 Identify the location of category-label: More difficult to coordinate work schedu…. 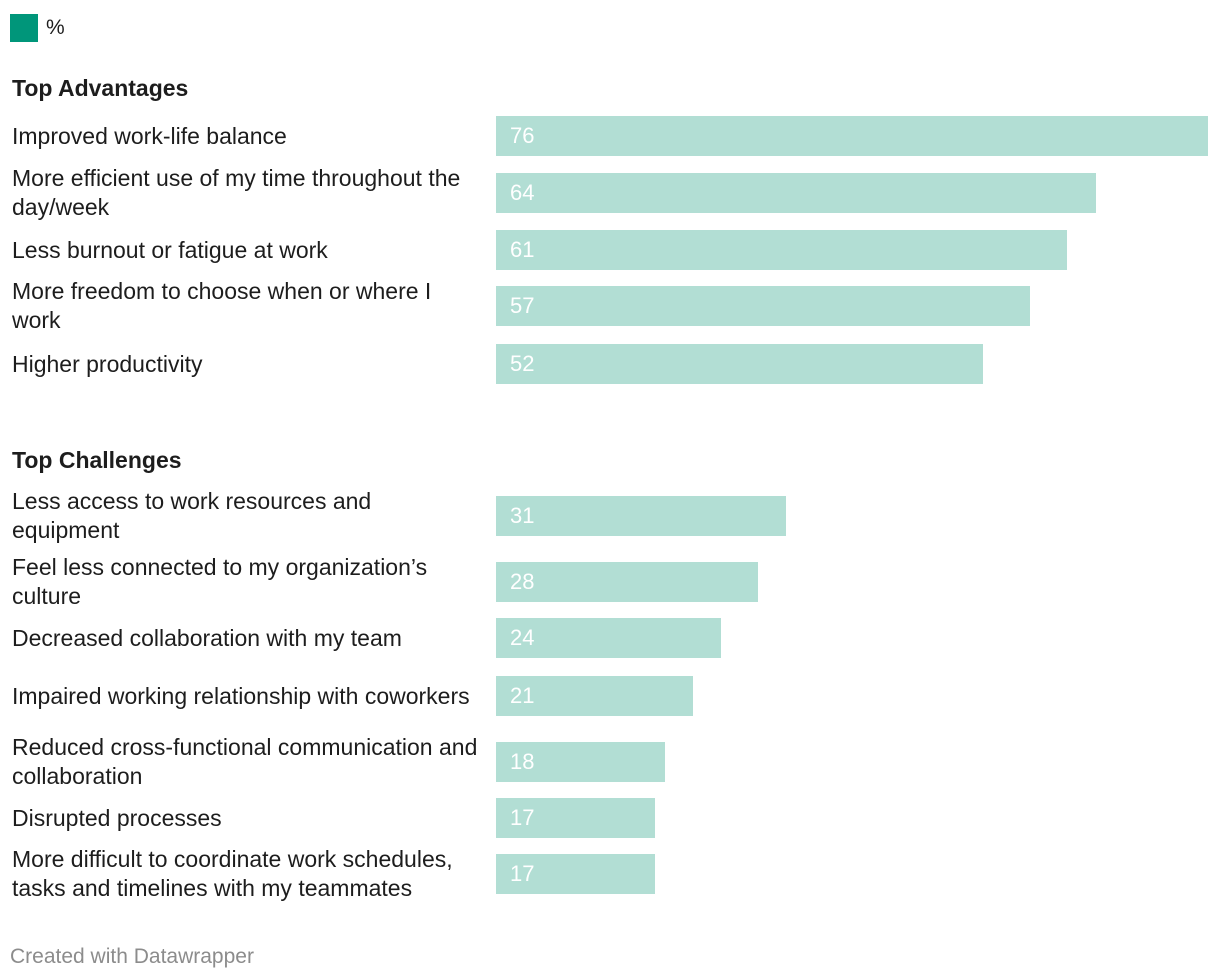
(232, 873).